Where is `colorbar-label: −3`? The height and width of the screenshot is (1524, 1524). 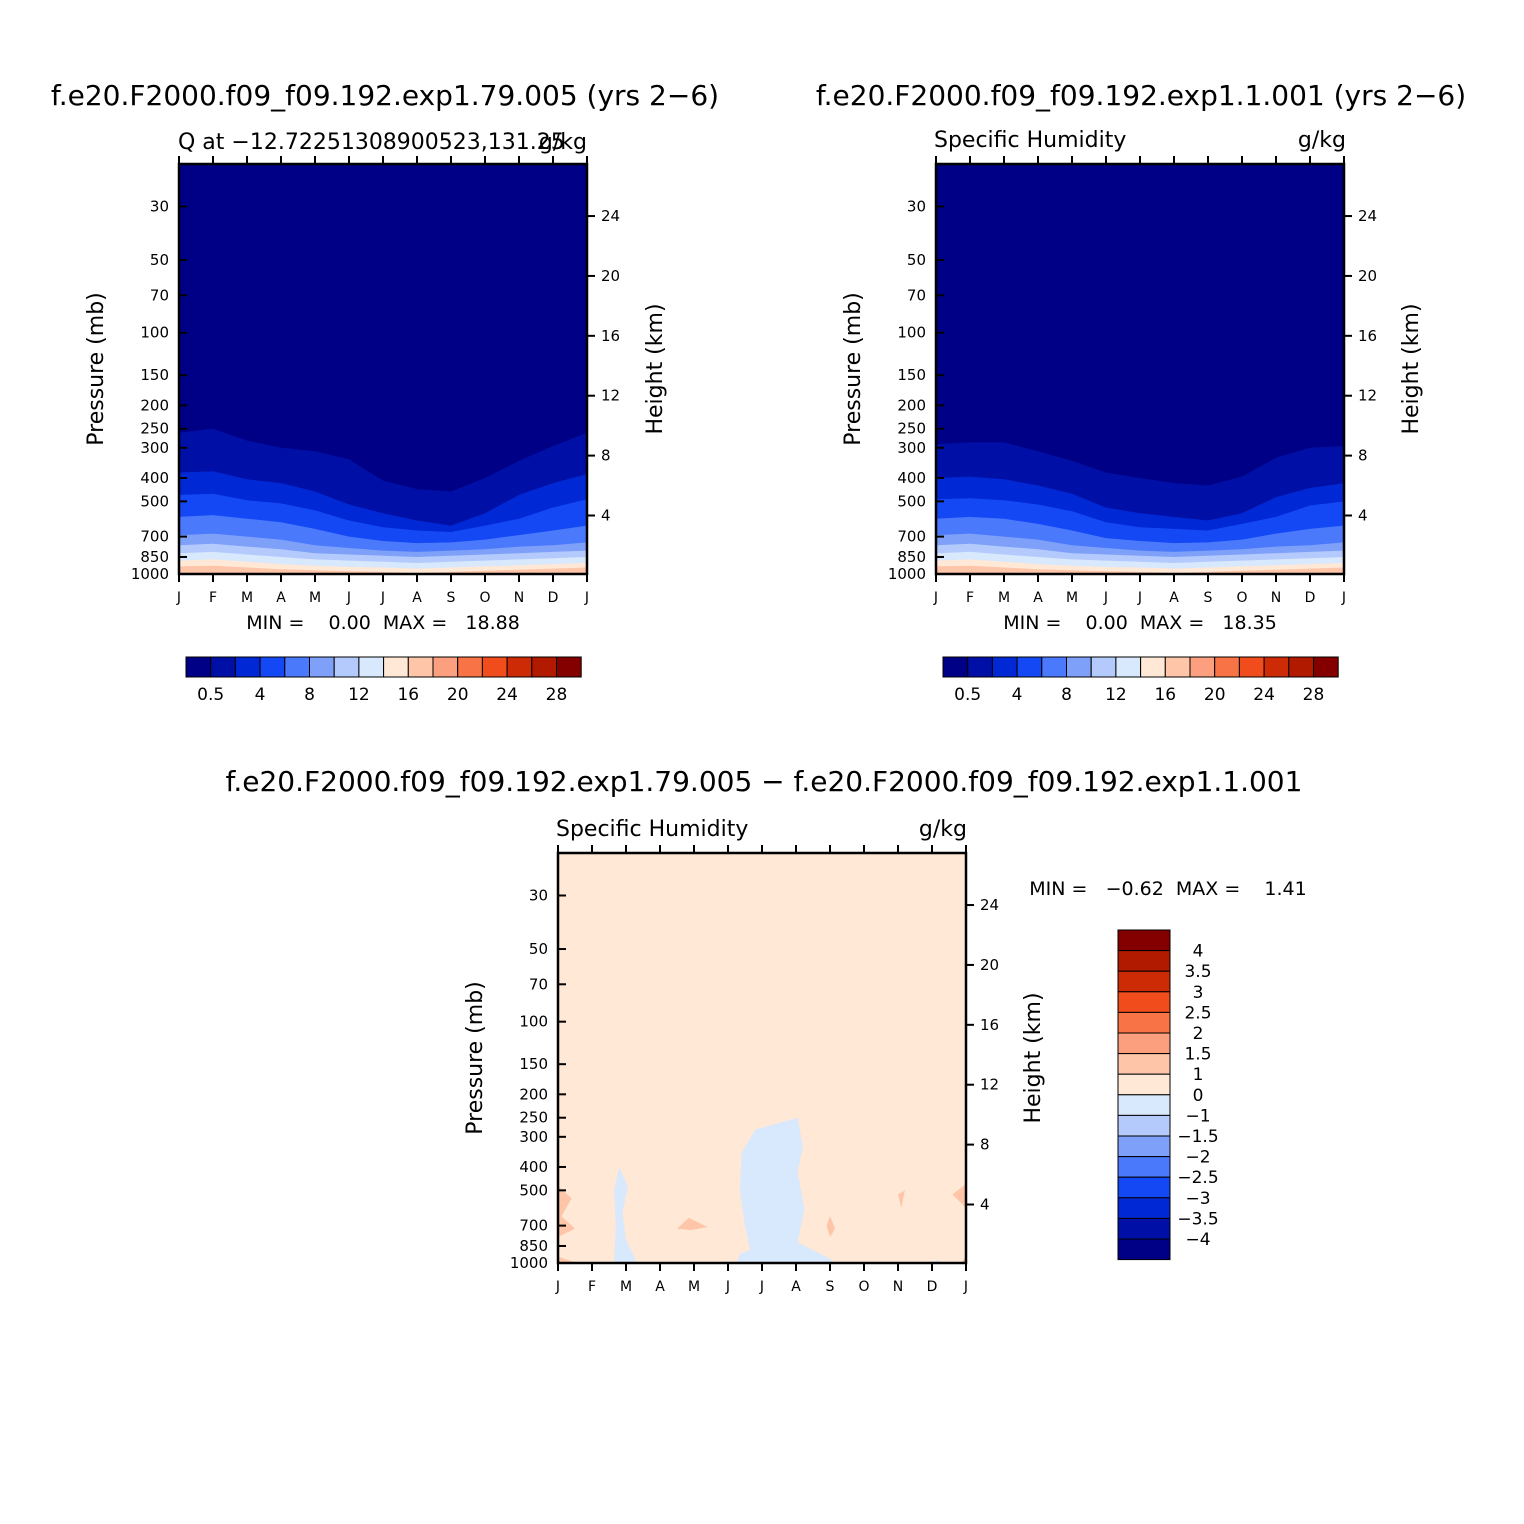 colorbar-label: −3 is located at coordinates (1197, 1199).